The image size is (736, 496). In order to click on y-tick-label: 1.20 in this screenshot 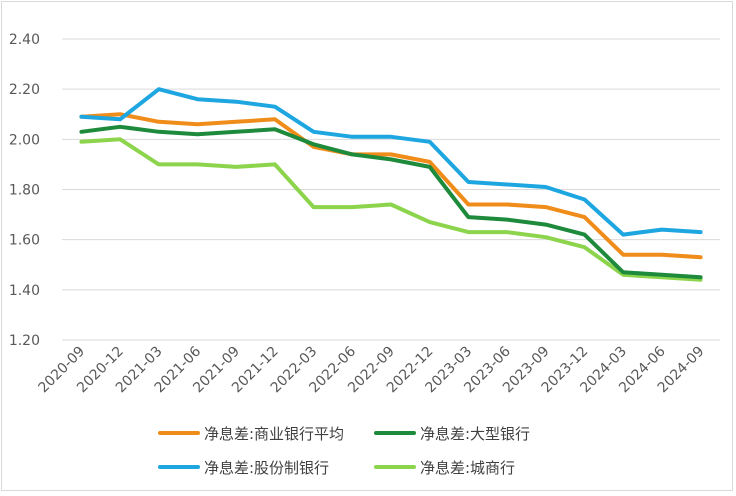, I will do `click(24, 341)`.